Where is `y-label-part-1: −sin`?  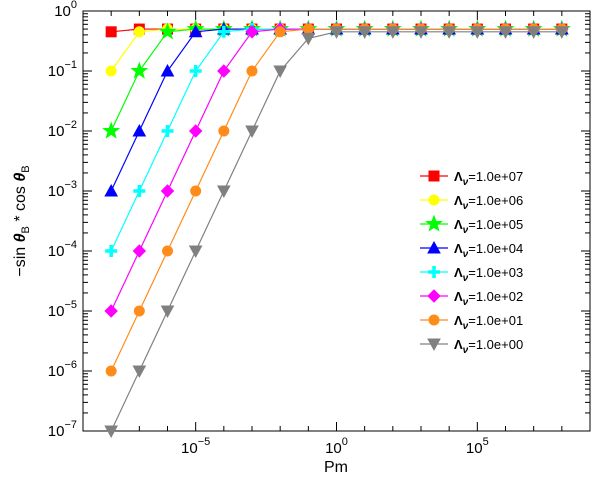 y-label-part-1: −sin is located at coordinates (20, 259).